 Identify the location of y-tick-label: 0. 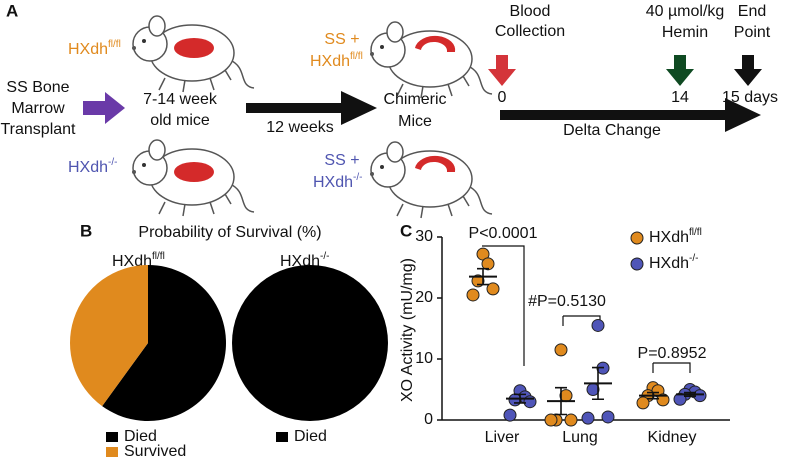
(428, 419).